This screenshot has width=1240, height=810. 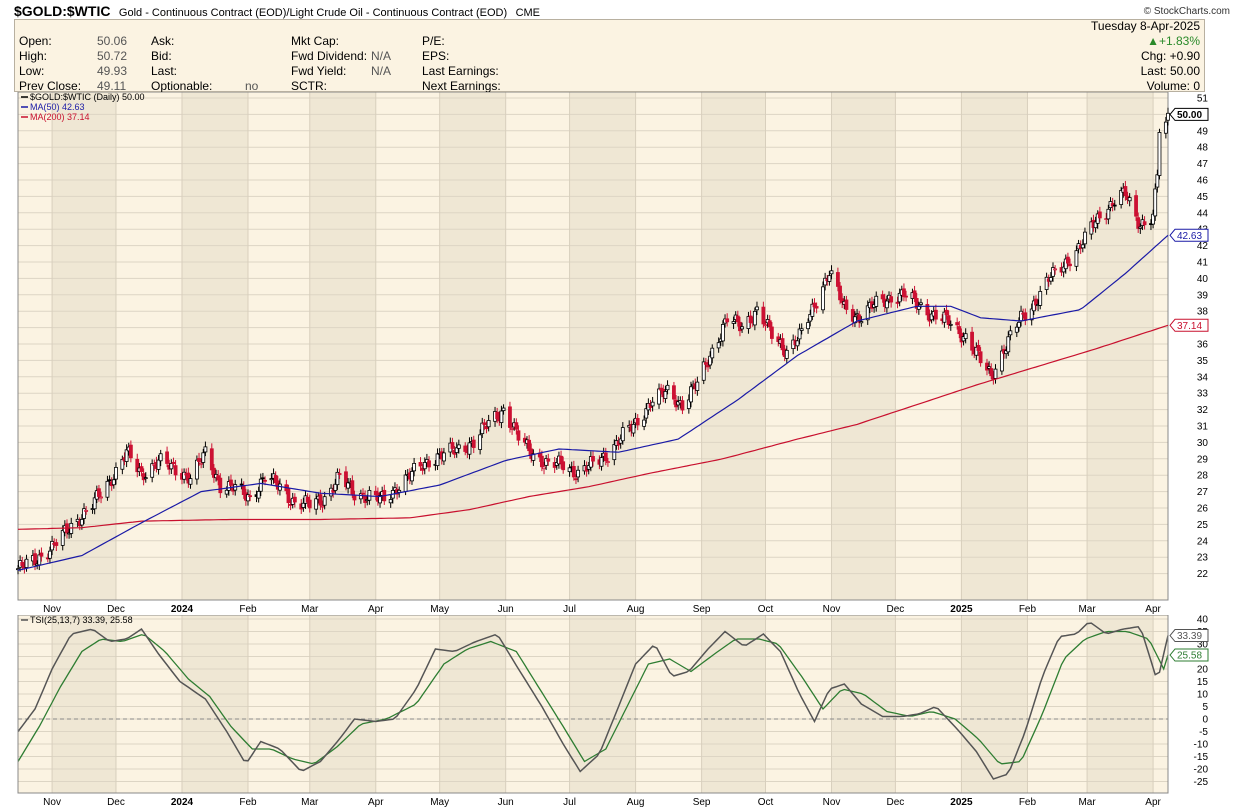 I want to click on quote-row: Last Earnings:, so click(x=460, y=71).